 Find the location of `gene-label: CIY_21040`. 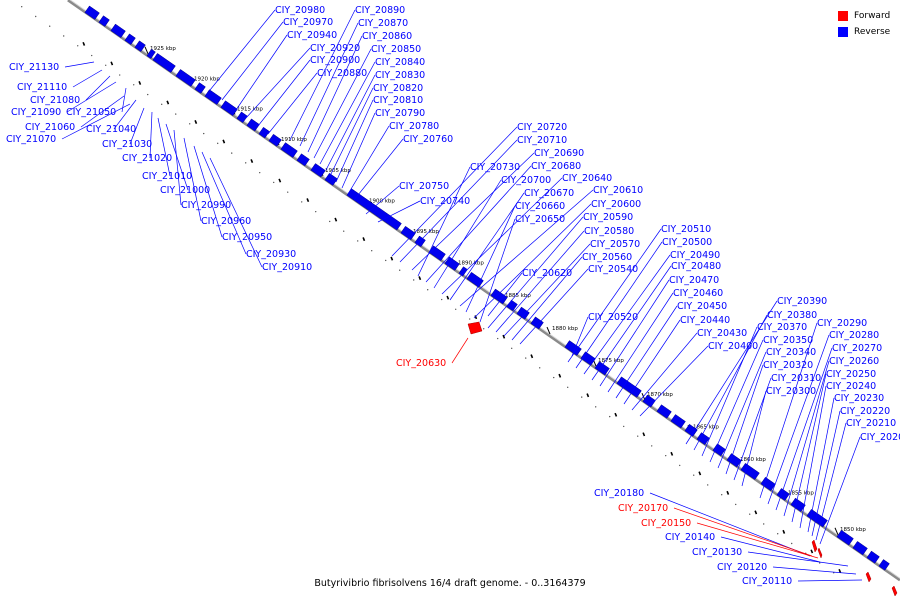

gene-label: CIY_21040 is located at coordinates (111, 129).